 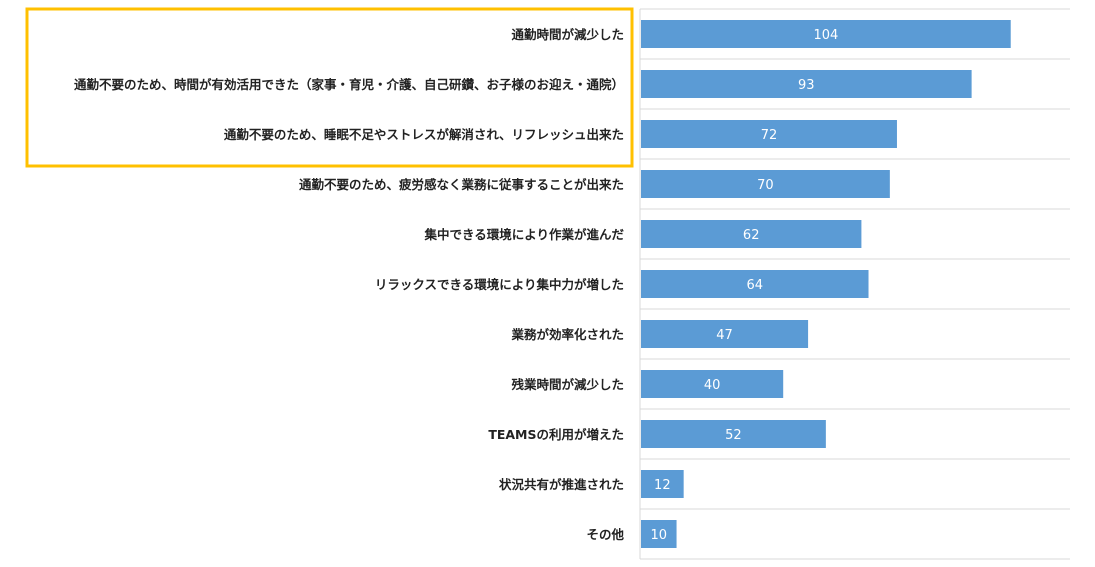 I want to click on category-label: 状況共有が推進された, so click(x=561, y=484).